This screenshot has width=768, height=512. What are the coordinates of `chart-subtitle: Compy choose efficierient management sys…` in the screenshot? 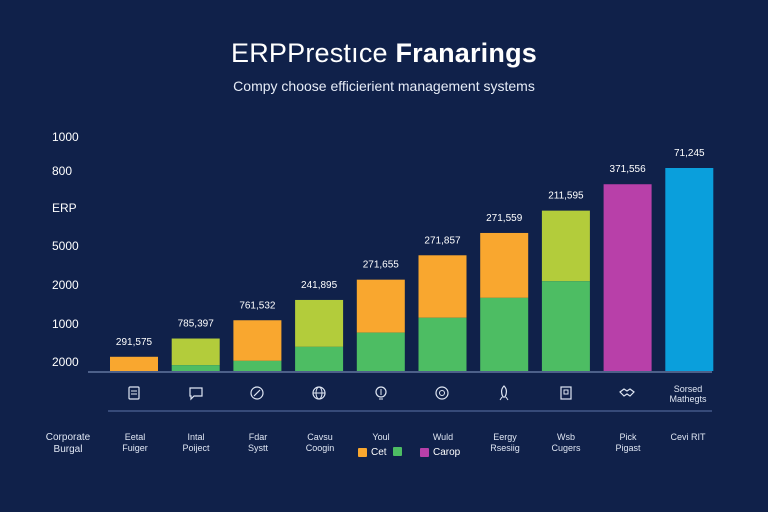 It's located at (384, 86).